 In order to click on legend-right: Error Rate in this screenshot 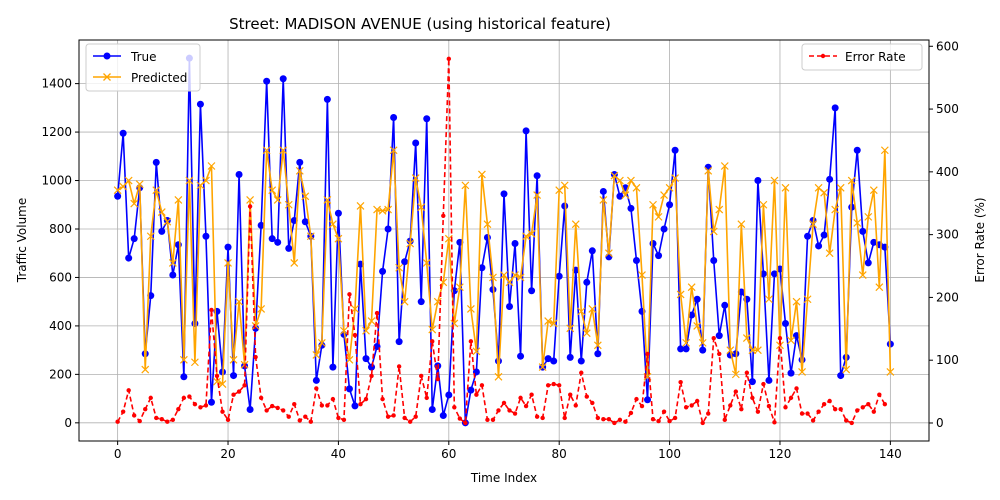, I will do `click(862, 57)`.